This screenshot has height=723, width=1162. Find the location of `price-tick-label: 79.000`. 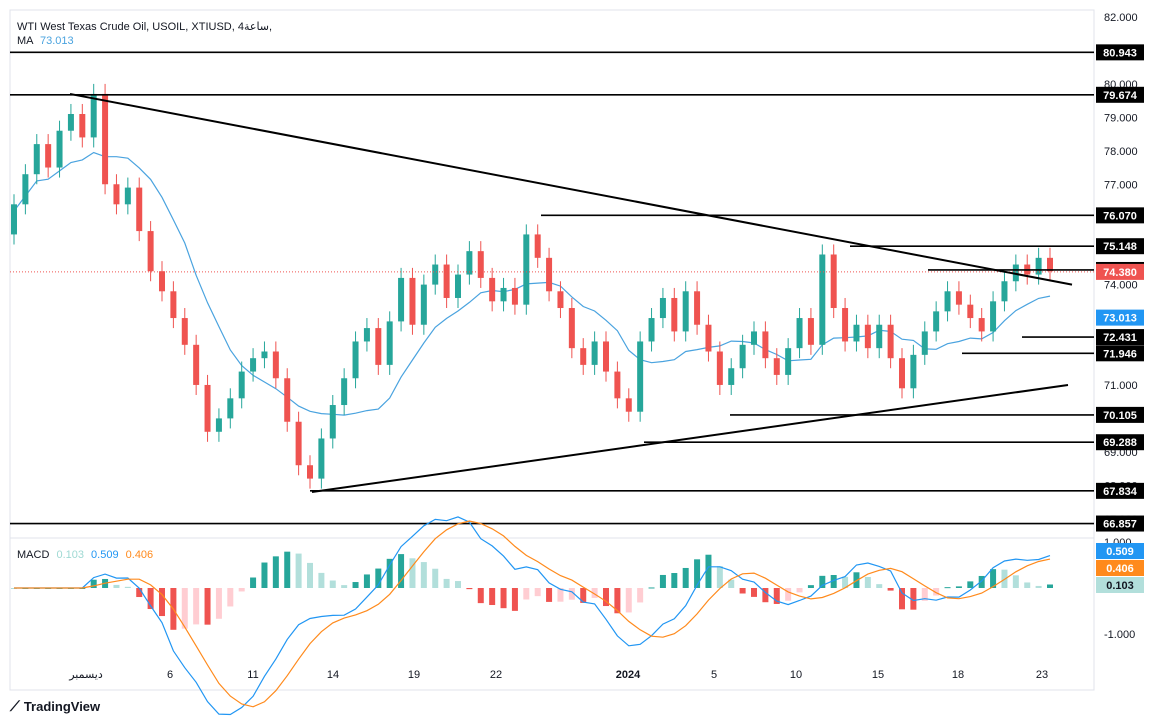

price-tick-label: 79.000 is located at coordinates (1121, 118).